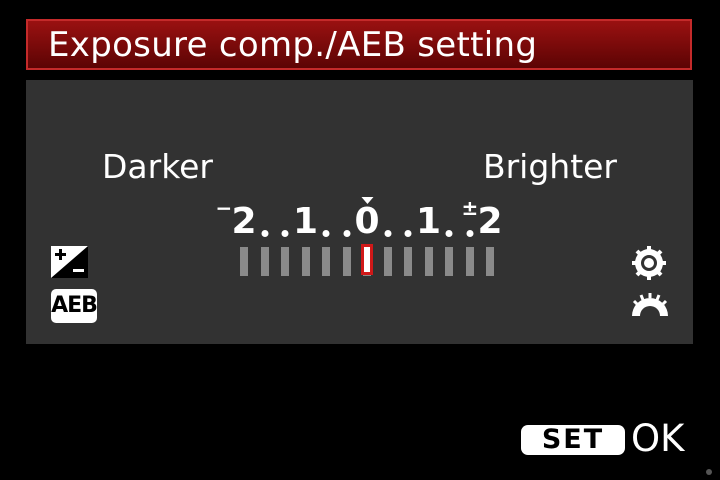  I want to click on zero-indicator, so click(367, 200).